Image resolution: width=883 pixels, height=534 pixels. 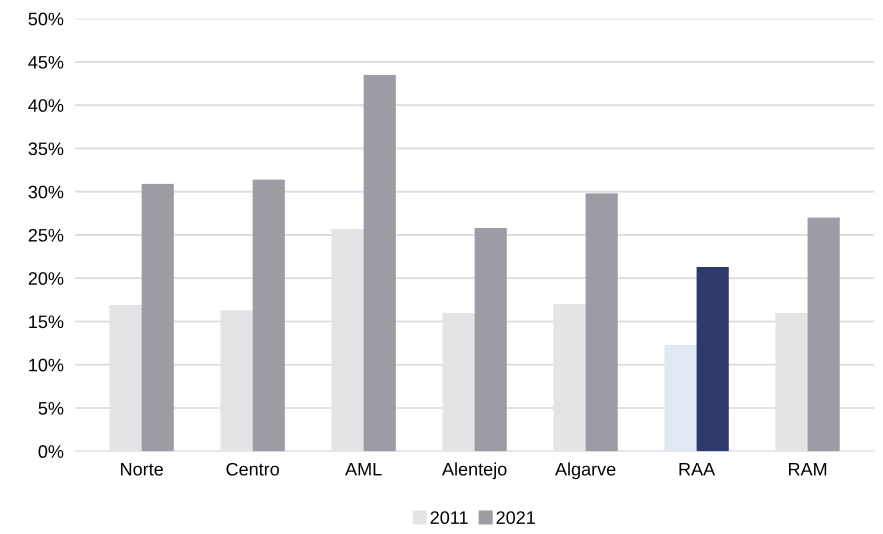 I want to click on x-tick-label: Algarve, so click(x=585, y=471).